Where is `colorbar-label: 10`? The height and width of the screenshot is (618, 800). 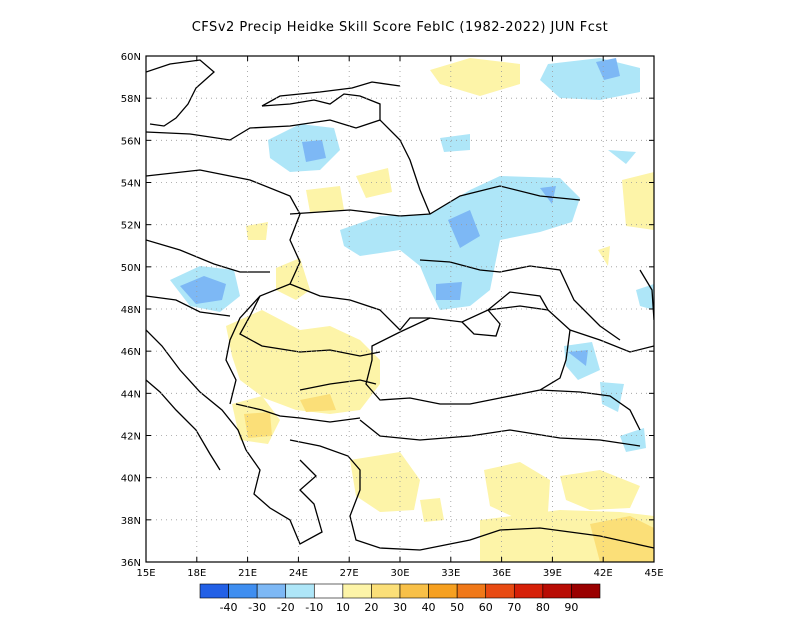
colorbar-label: 10 is located at coordinates (343, 607).